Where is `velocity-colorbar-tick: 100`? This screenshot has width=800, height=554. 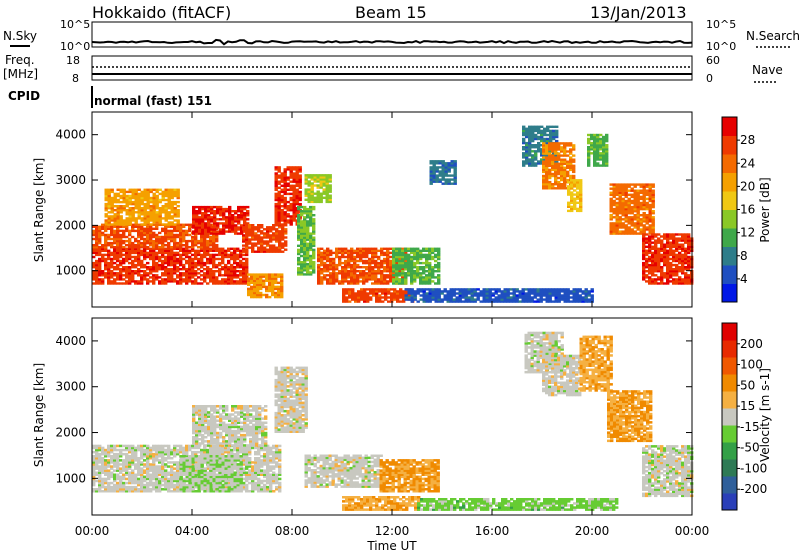
velocity-colorbar-tick: 100 is located at coordinates (751, 365).